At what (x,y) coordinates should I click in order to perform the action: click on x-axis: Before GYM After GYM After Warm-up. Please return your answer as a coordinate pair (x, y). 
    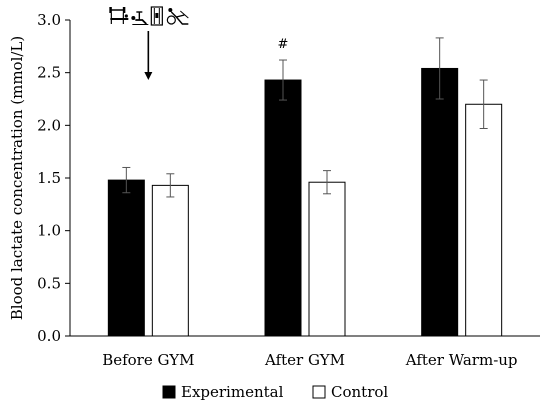
    Looking at the image, I should click on (305, 352).